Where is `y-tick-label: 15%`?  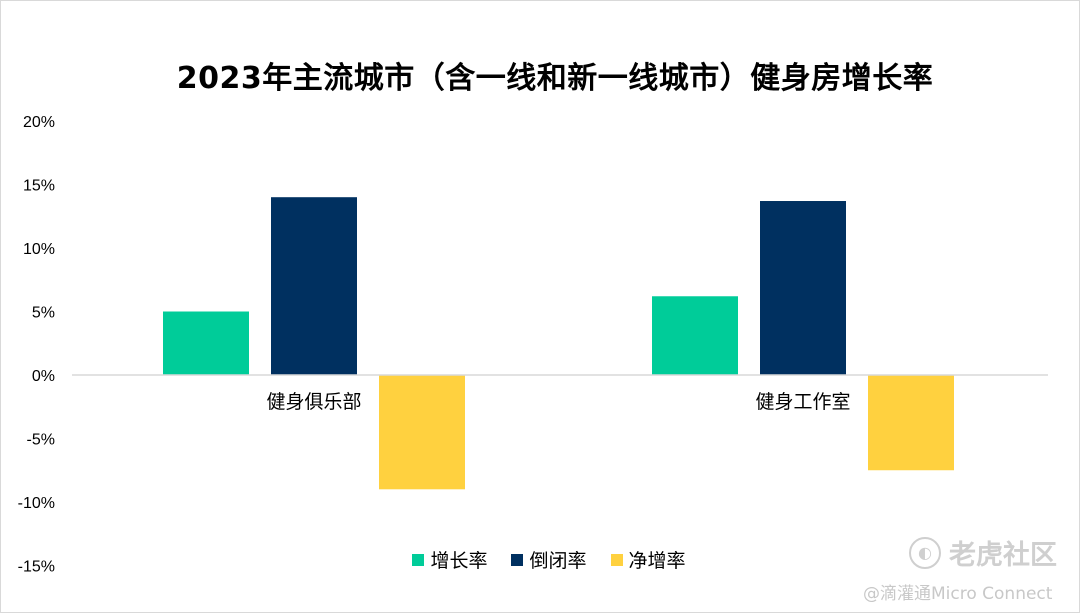 y-tick-label: 15% is located at coordinates (39, 186).